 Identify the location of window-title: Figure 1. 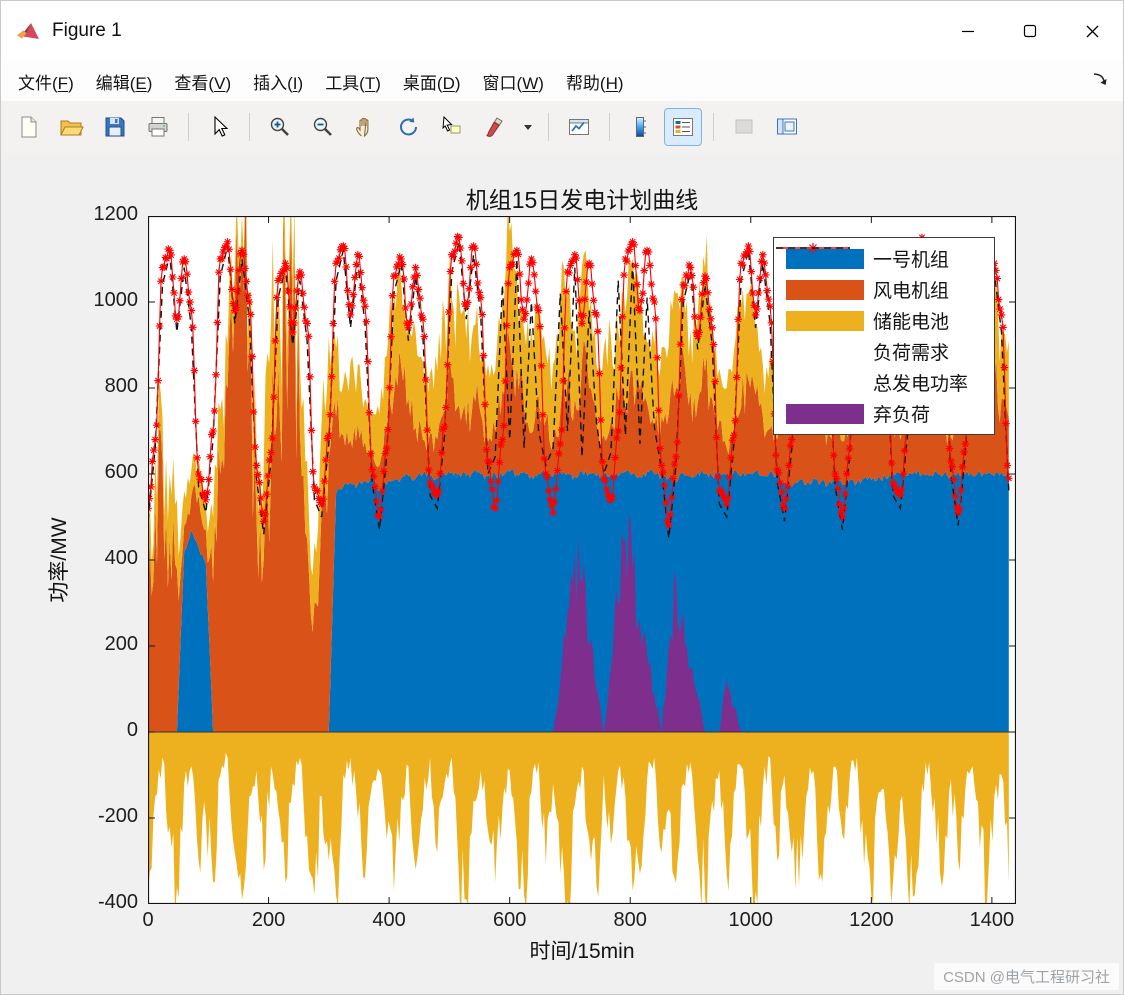
(87, 30).